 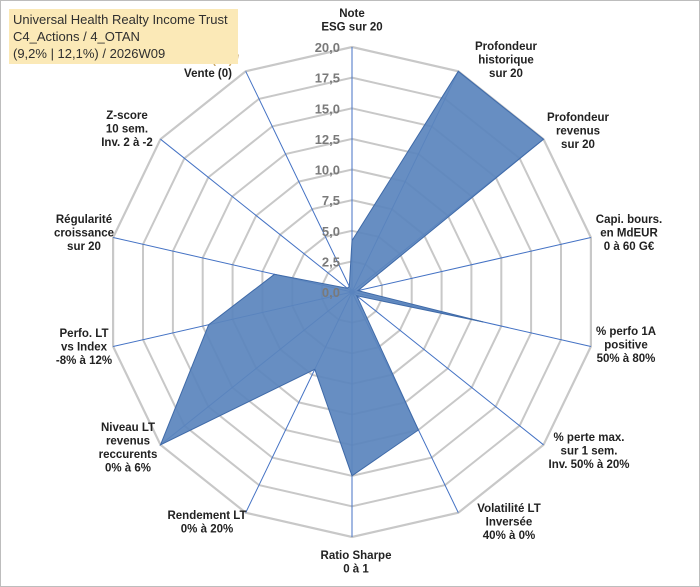 I want to click on radial-tick-label: 17,5, so click(x=327, y=78).